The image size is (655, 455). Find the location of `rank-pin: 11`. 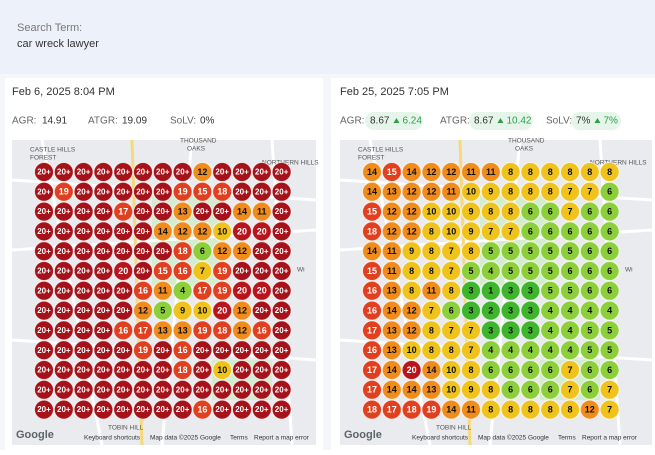

rank-pin: 11 is located at coordinates (391, 271).